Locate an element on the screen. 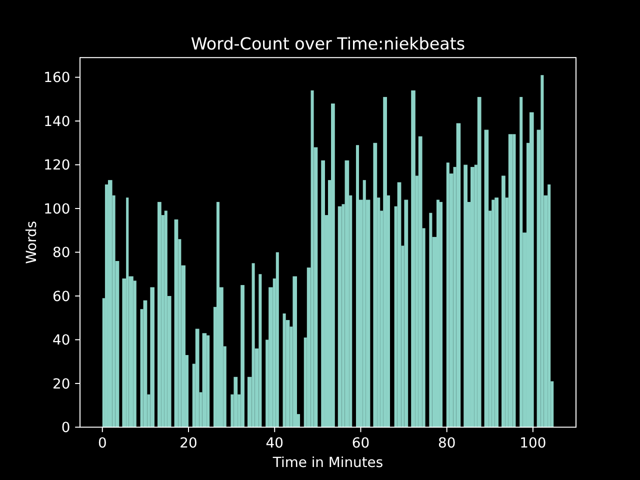 Image resolution: width=640 pixels, height=480 pixels. y-tick-label: 20 is located at coordinates (61, 384).